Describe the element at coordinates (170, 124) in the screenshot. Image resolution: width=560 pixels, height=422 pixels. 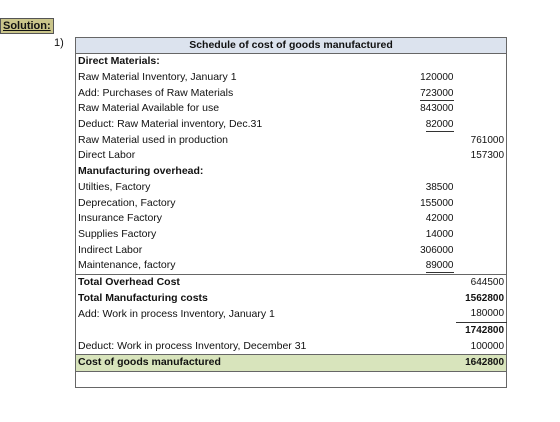
I see `row-label: Deduct: Raw Material inventory, Dec.31` at that location.